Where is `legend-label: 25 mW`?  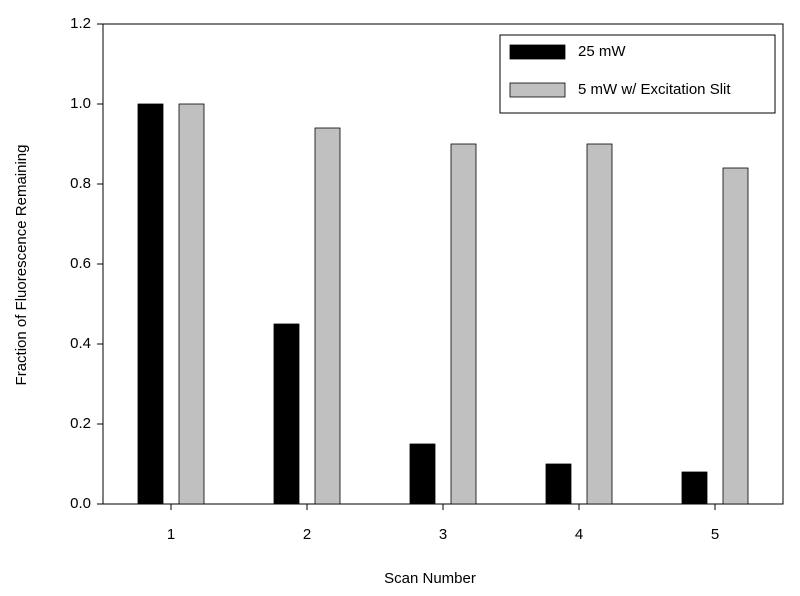
legend-label: 25 mW is located at coordinates (602, 51).